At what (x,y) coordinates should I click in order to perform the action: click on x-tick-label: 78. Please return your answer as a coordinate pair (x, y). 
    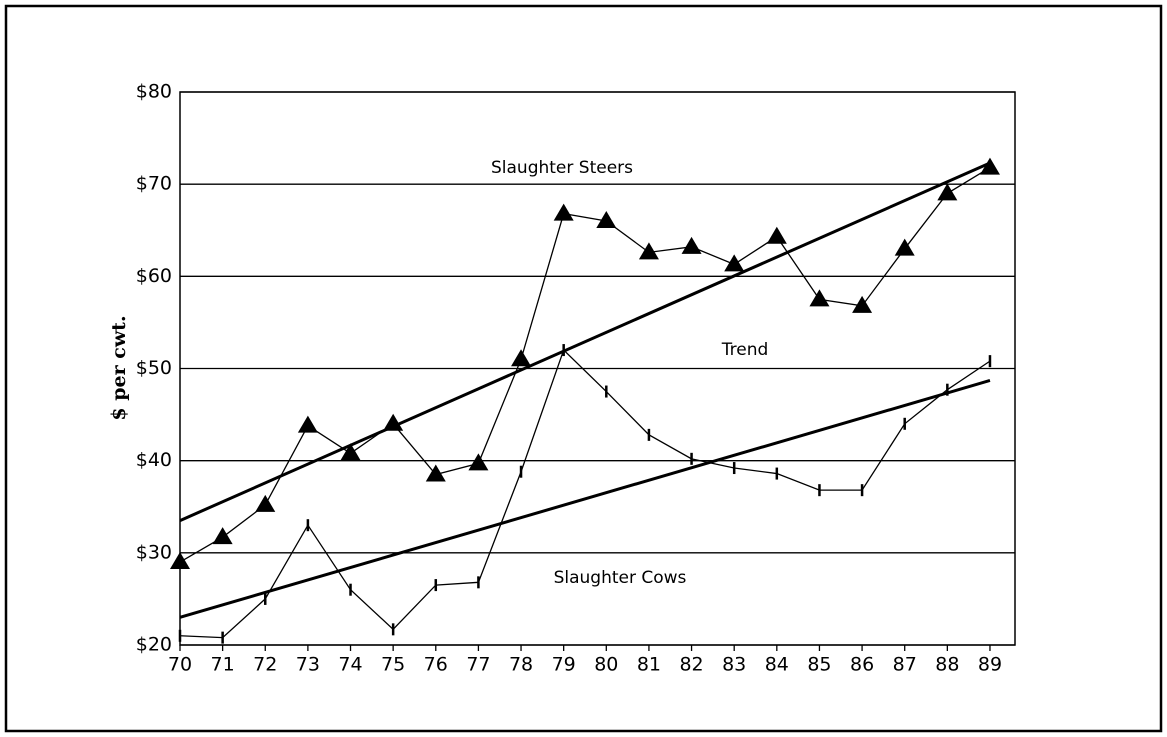
    Looking at the image, I should click on (521, 665).